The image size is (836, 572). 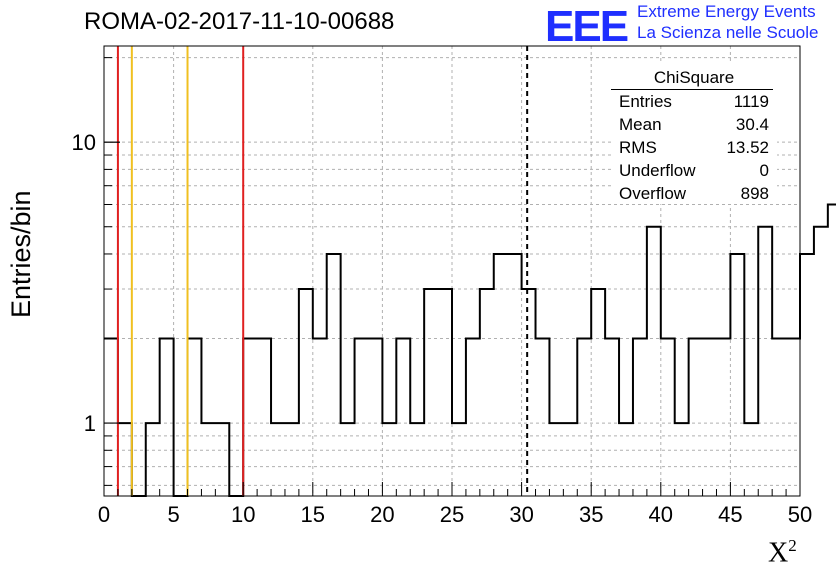 What do you see at coordinates (640, 124) in the screenshot?
I see `stats-key: Mean` at bounding box center [640, 124].